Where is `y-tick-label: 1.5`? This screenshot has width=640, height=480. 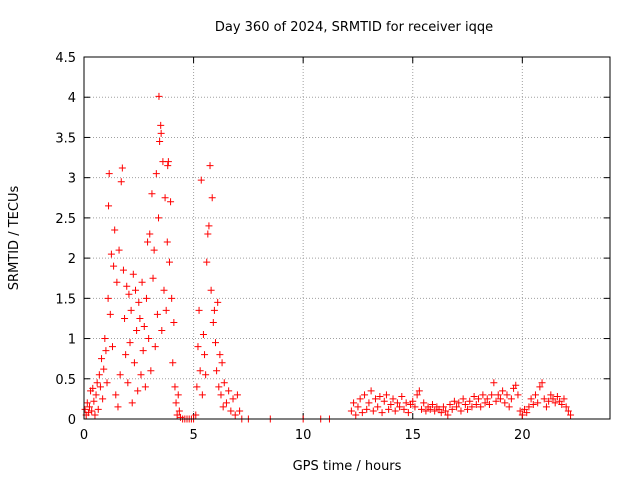
y-tick-label: 1.5 is located at coordinates (65, 299).